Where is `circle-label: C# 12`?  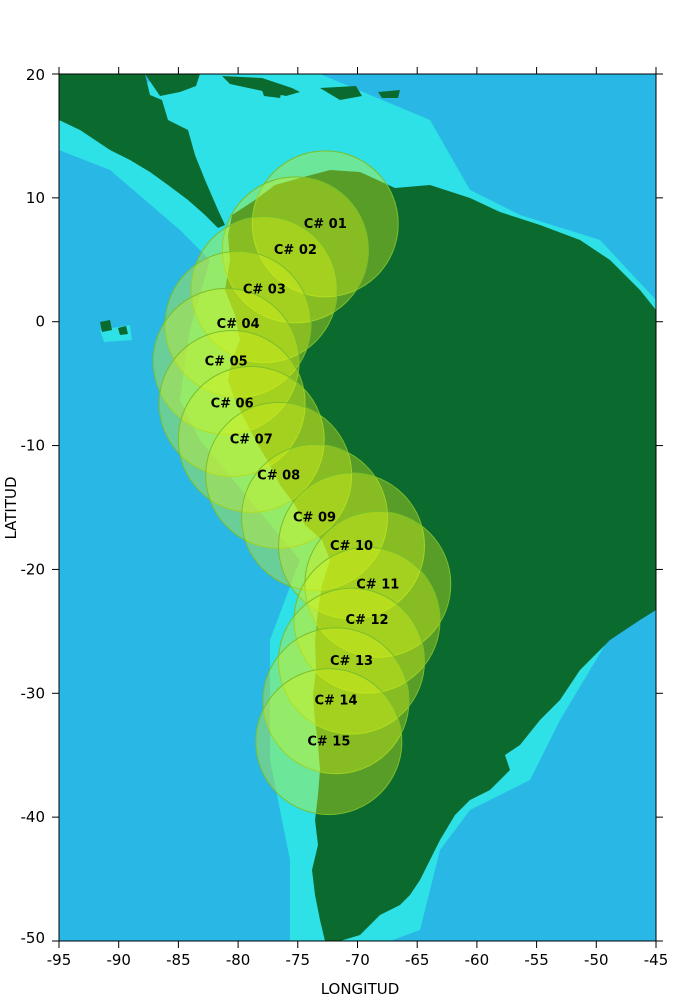 circle-label: C# 12 is located at coordinates (367, 620).